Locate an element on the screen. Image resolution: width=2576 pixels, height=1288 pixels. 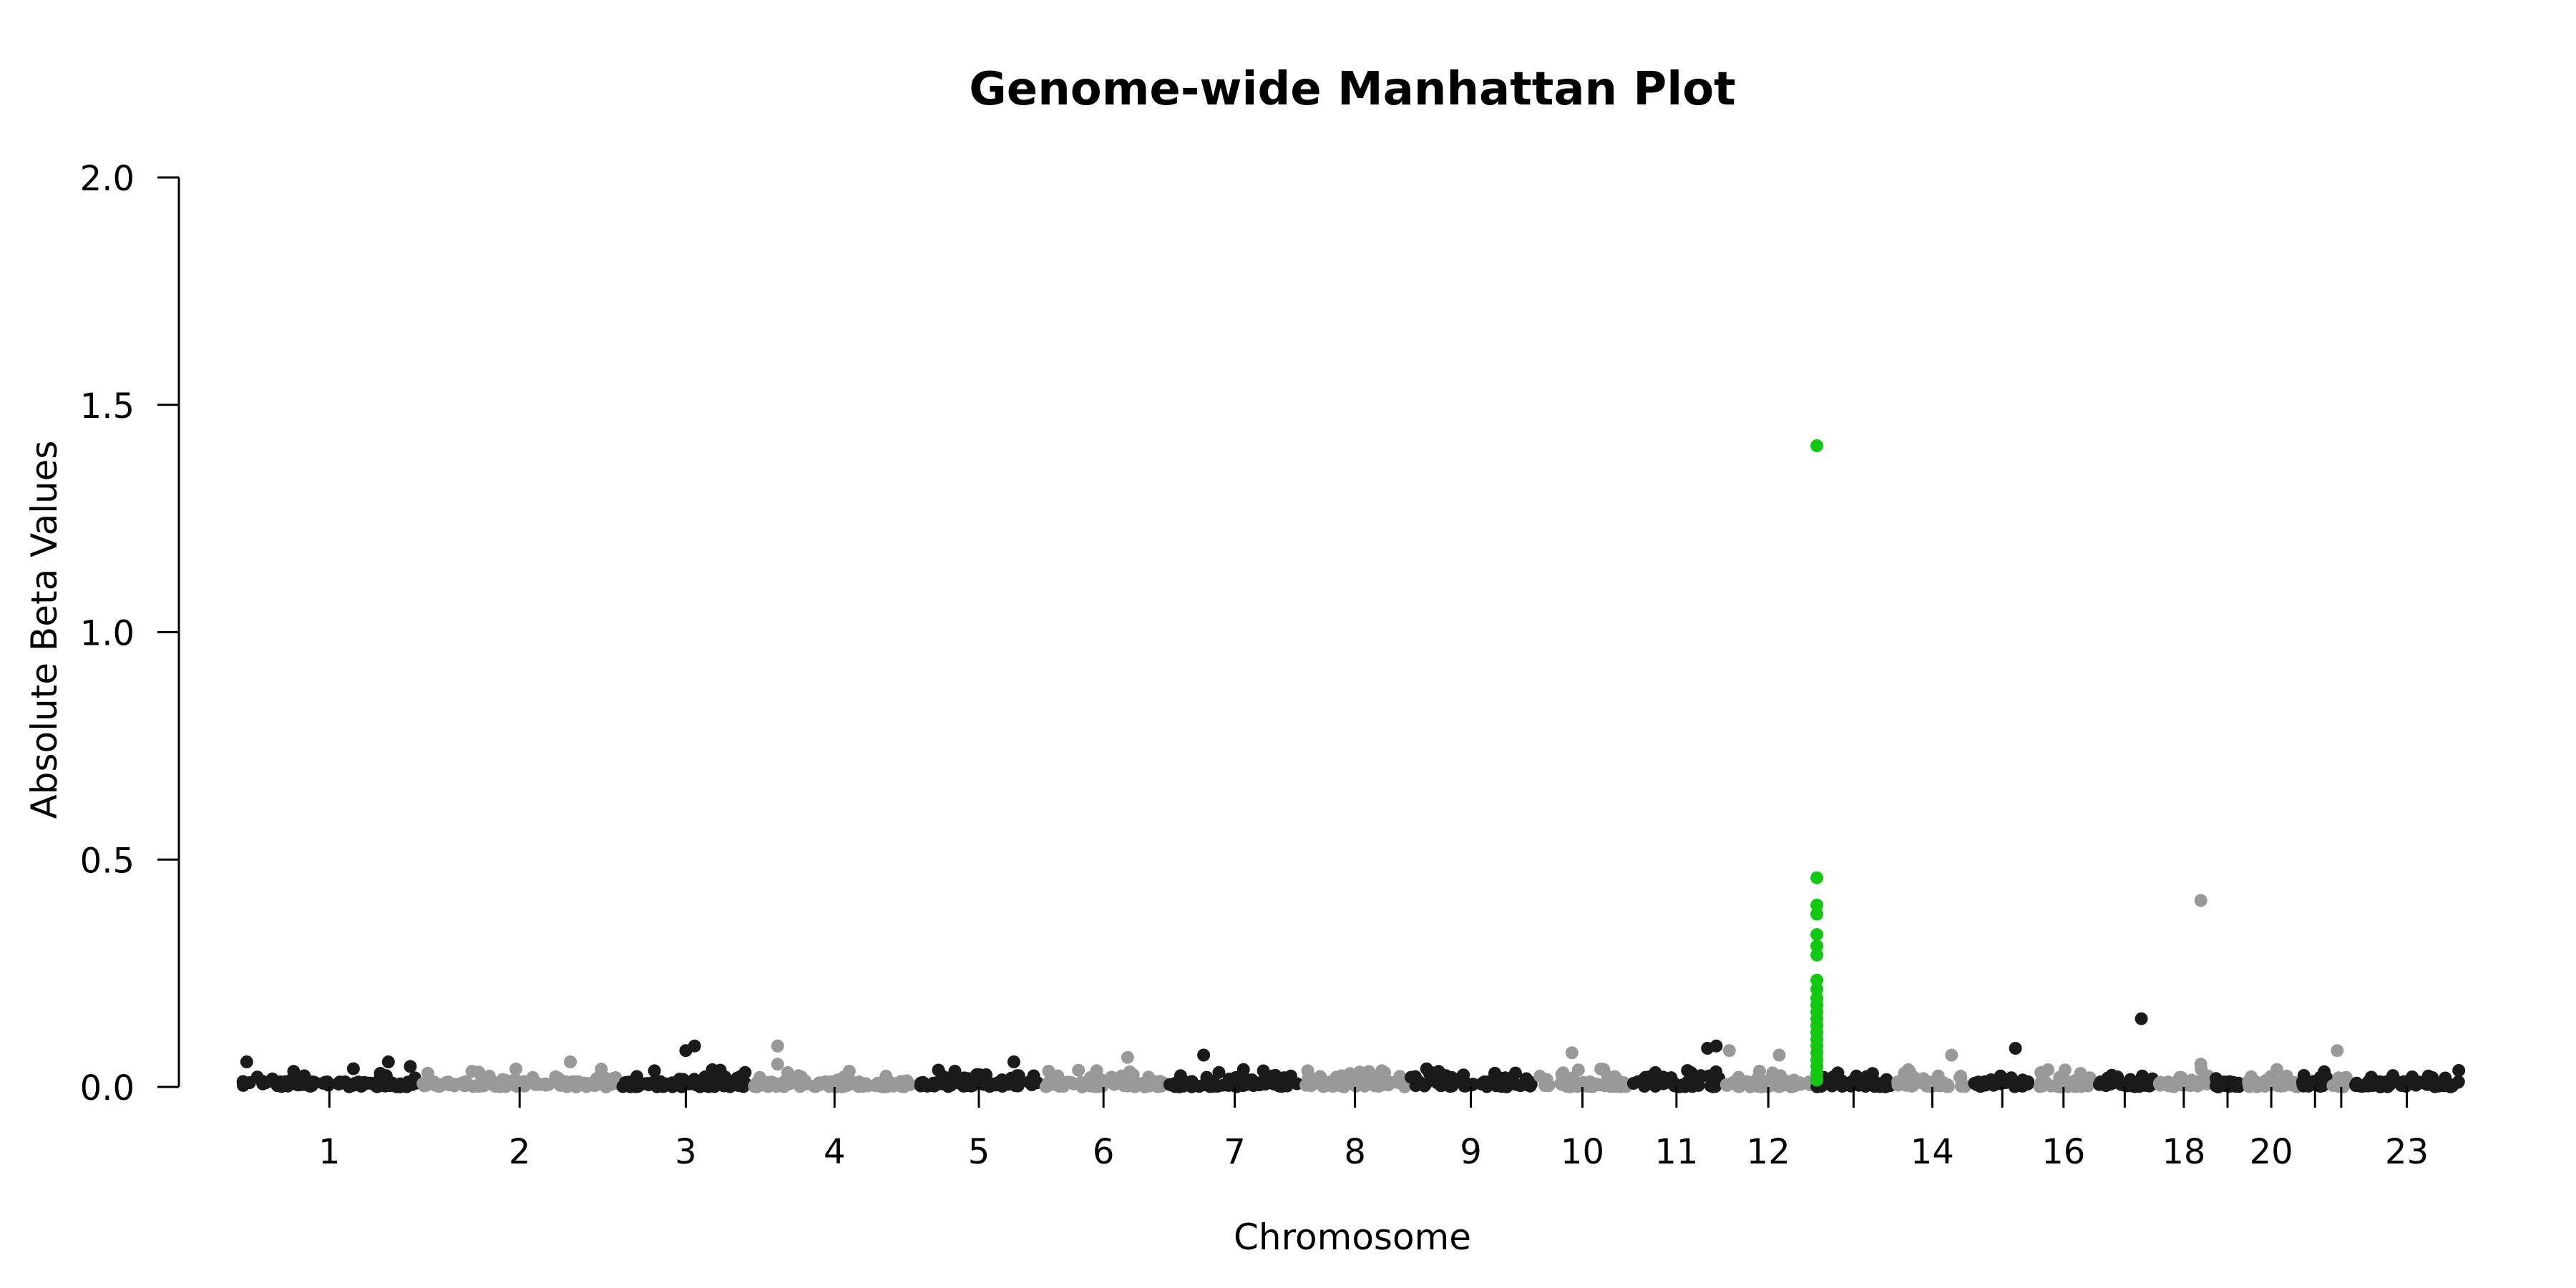
x-axis-label: Chromosome is located at coordinates (1352, 1237).